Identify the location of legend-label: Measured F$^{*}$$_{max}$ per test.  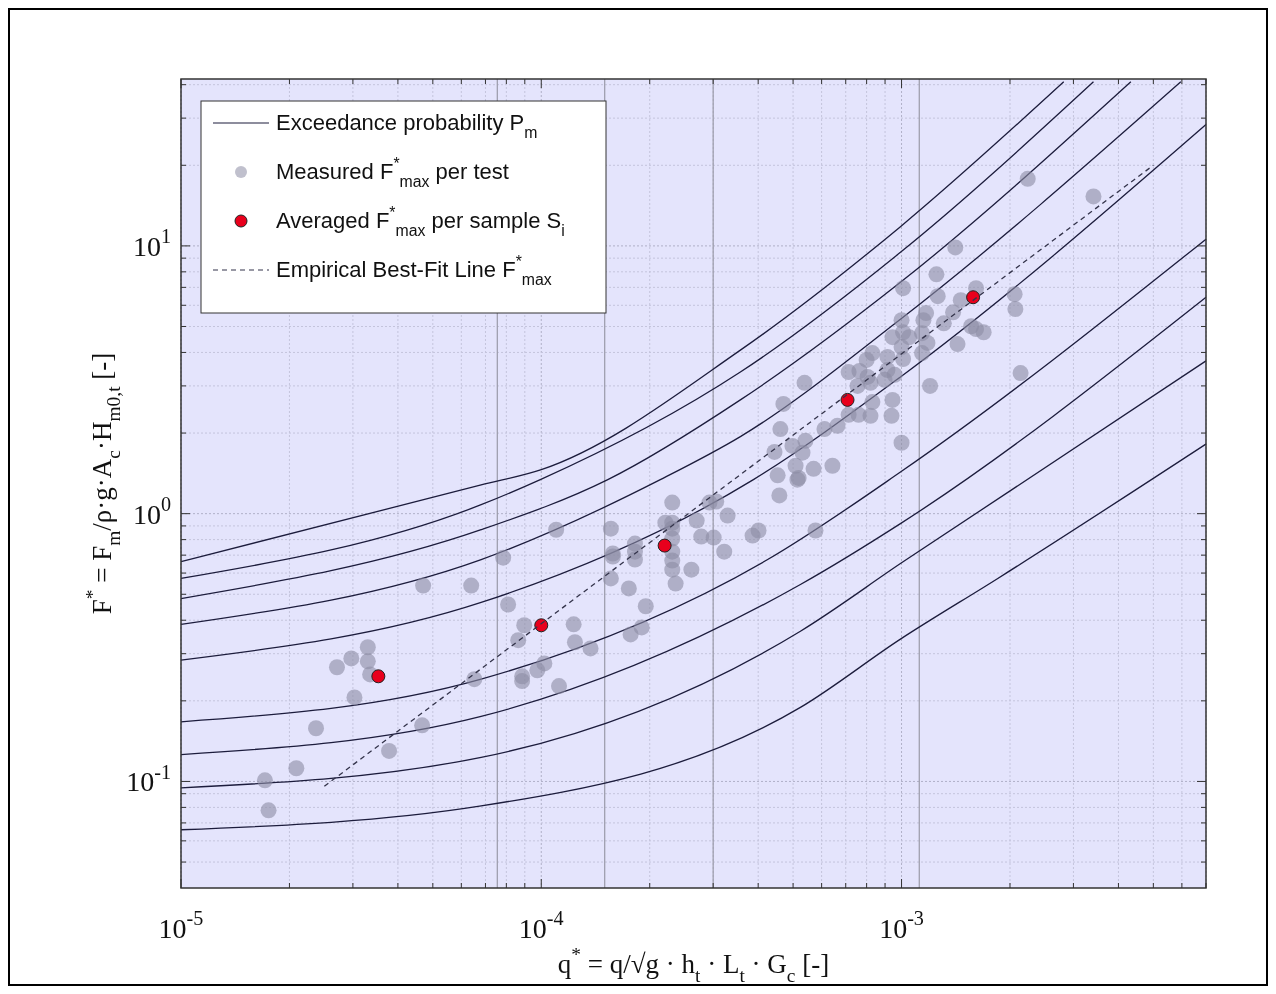
(392, 172).